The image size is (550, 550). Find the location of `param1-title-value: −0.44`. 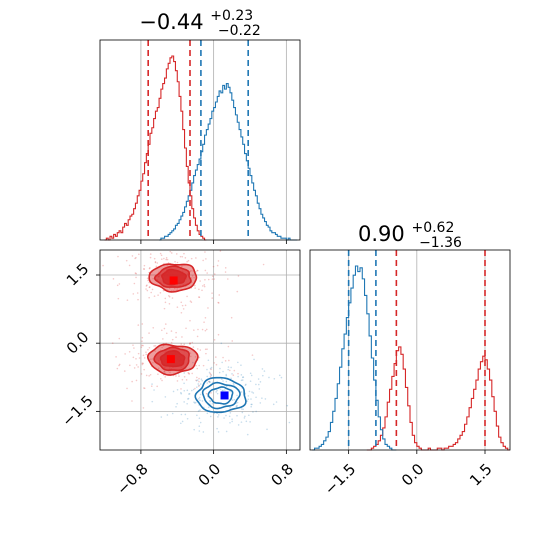

param1-title-value: −0.44 is located at coordinates (171, 22).